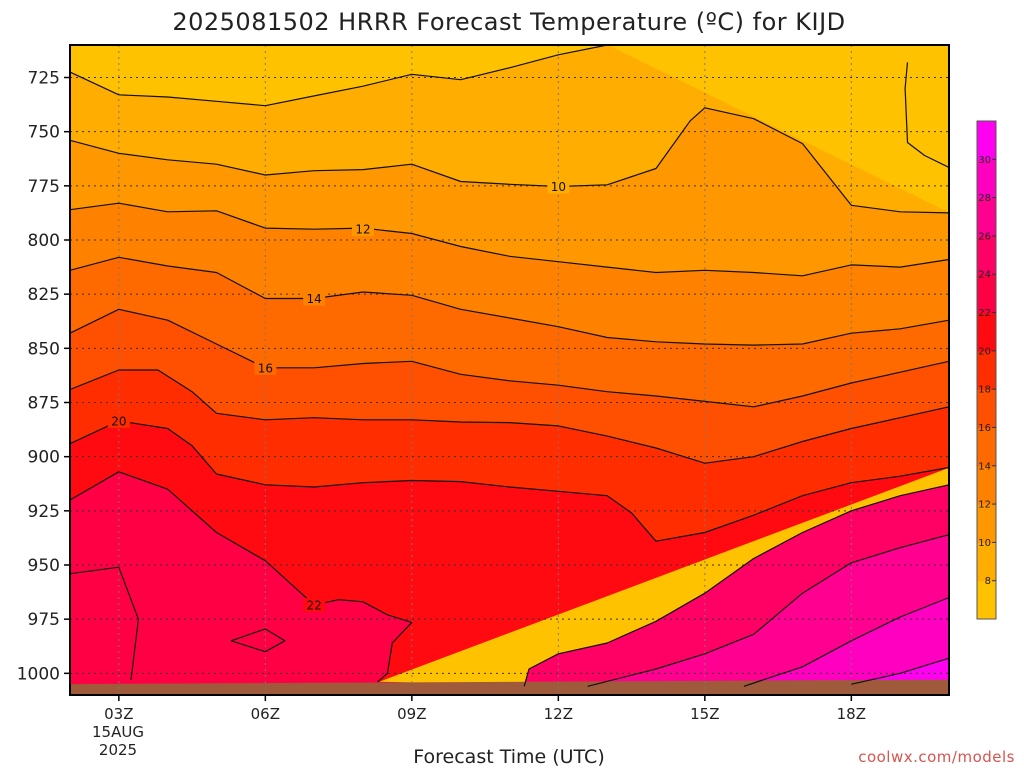 This screenshot has width=1024, height=768. Describe the element at coordinates (704, 714) in the screenshot. I see `x-tick-label-15Z: 15Z` at that location.